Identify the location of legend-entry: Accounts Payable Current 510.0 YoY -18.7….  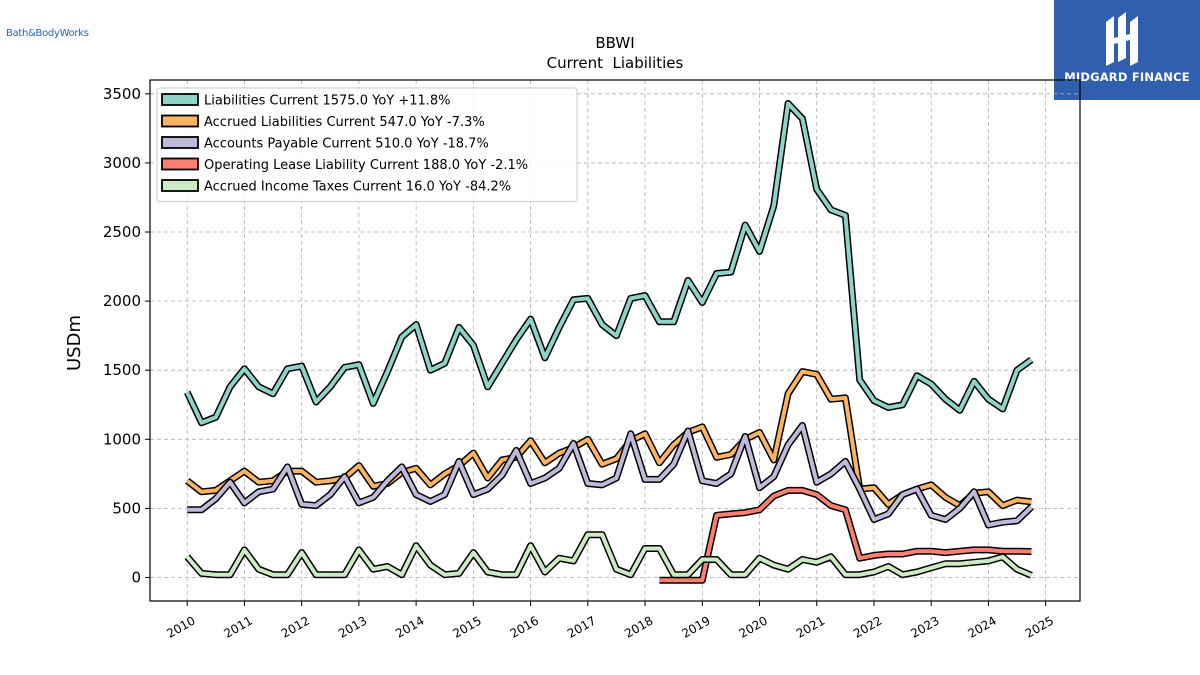
(346, 144).